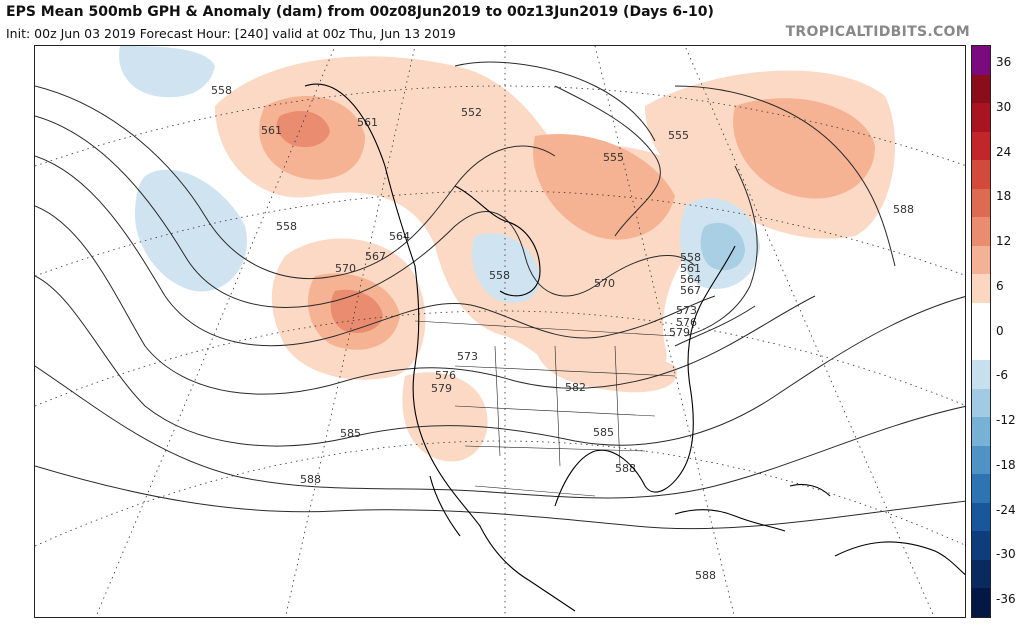 Image resolution: width=1024 pixels, height=638 pixels. Describe the element at coordinates (810, 490) in the screenshot. I see `coastline-hispaniola` at that location.